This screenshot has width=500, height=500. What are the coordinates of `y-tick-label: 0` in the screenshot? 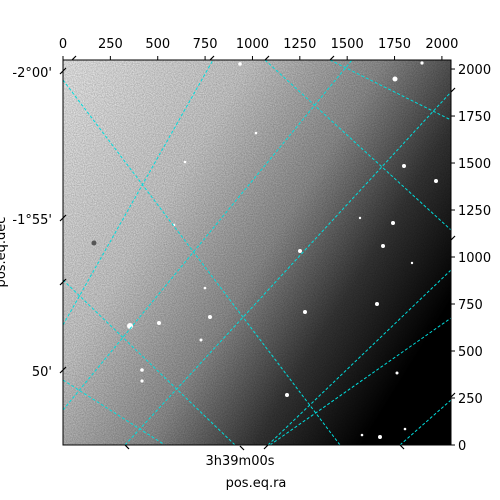 It's located at (462, 446).